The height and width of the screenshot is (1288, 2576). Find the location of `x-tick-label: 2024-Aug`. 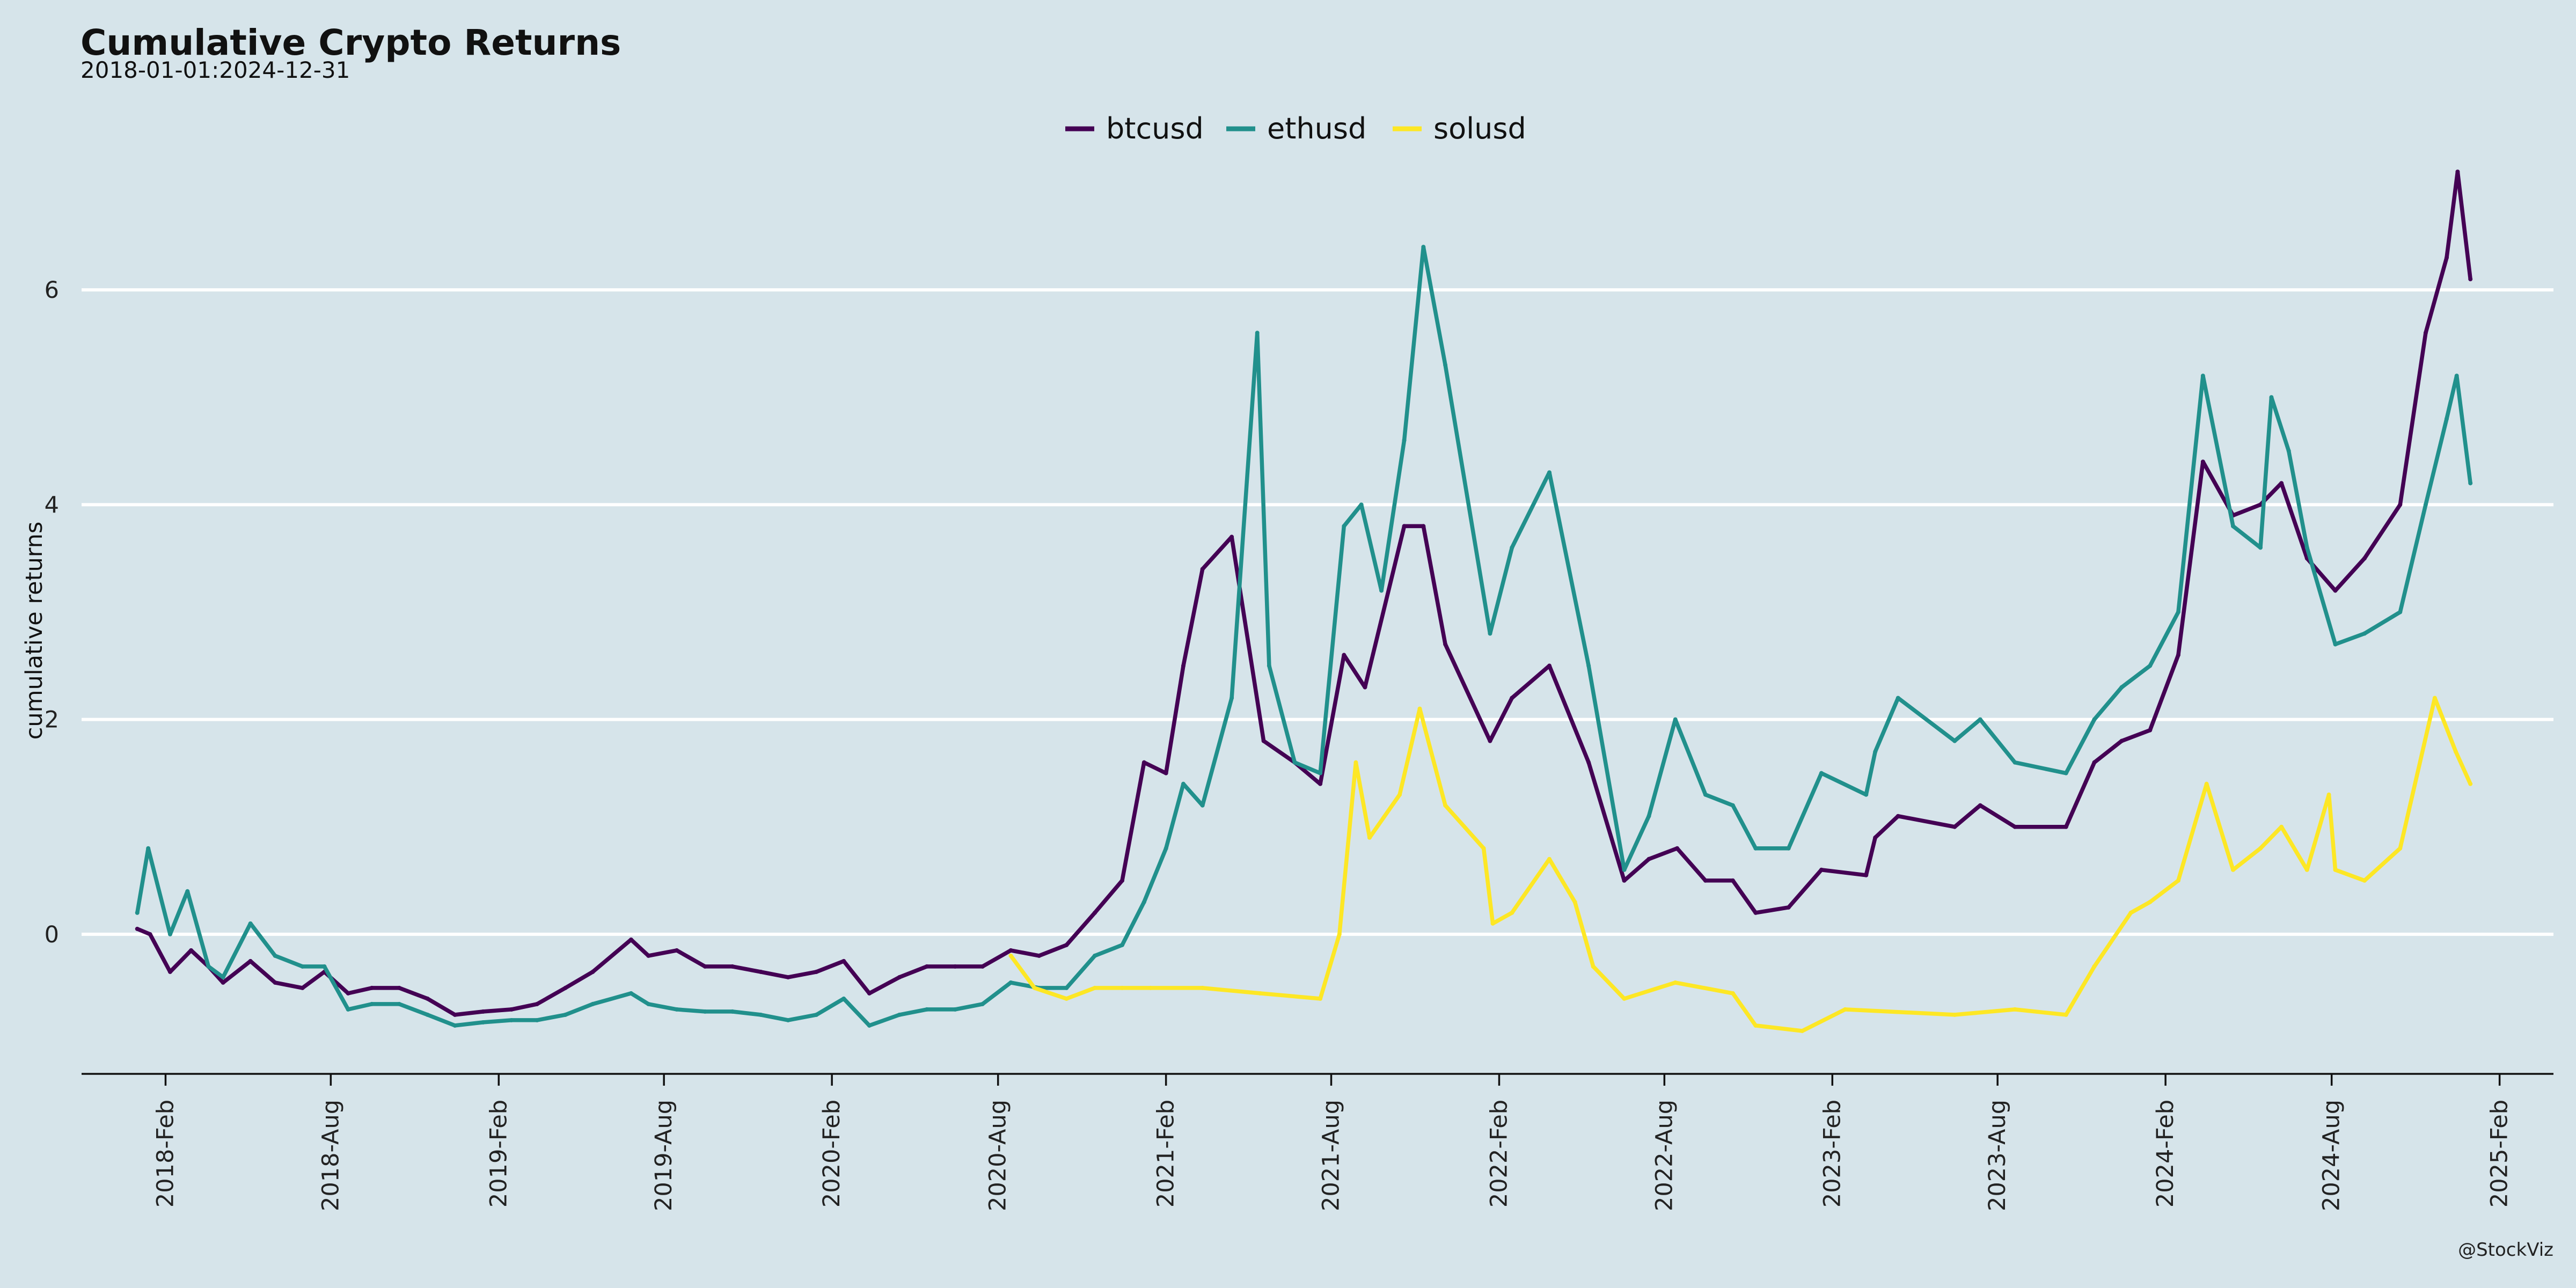

x-tick-label: 2024-Aug is located at coordinates (2331, 1155).